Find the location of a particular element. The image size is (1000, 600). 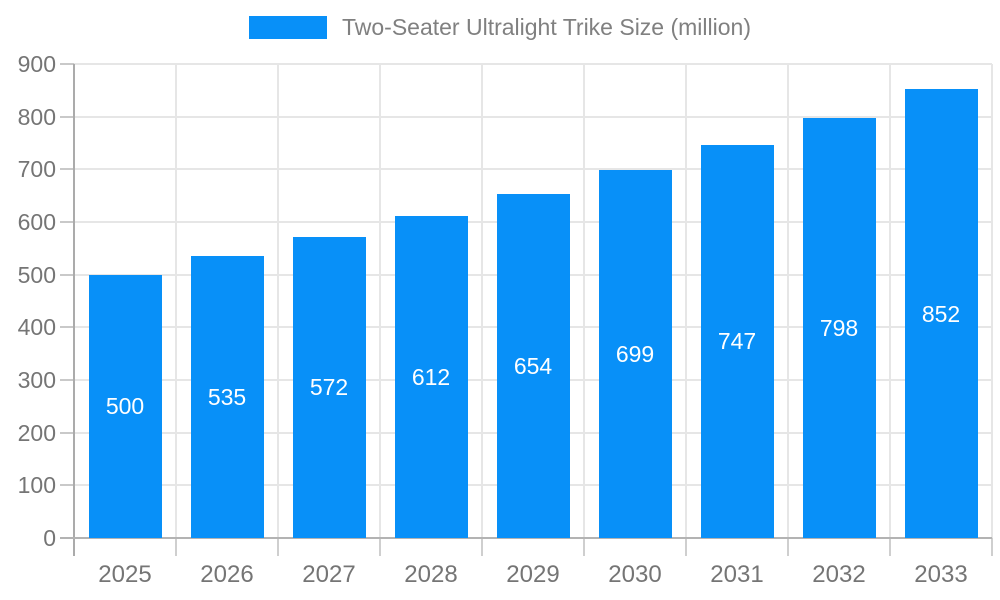

x-axis-label: 2025 is located at coordinates (125, 574).